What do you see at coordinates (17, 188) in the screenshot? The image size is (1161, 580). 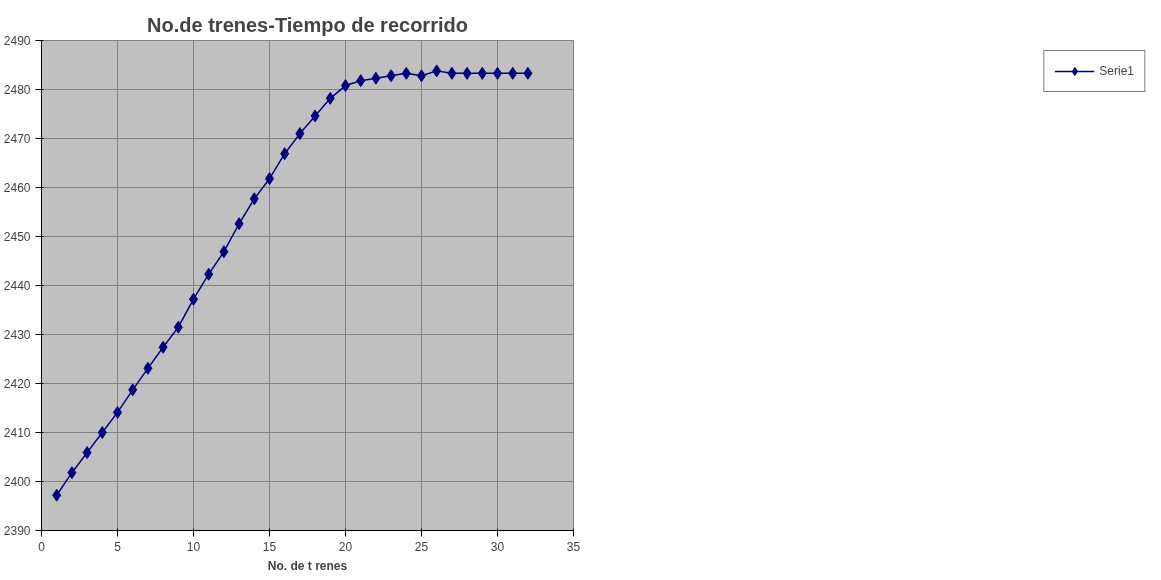 I see `y-tick-label: 2460` at bounding box center [17, 188].